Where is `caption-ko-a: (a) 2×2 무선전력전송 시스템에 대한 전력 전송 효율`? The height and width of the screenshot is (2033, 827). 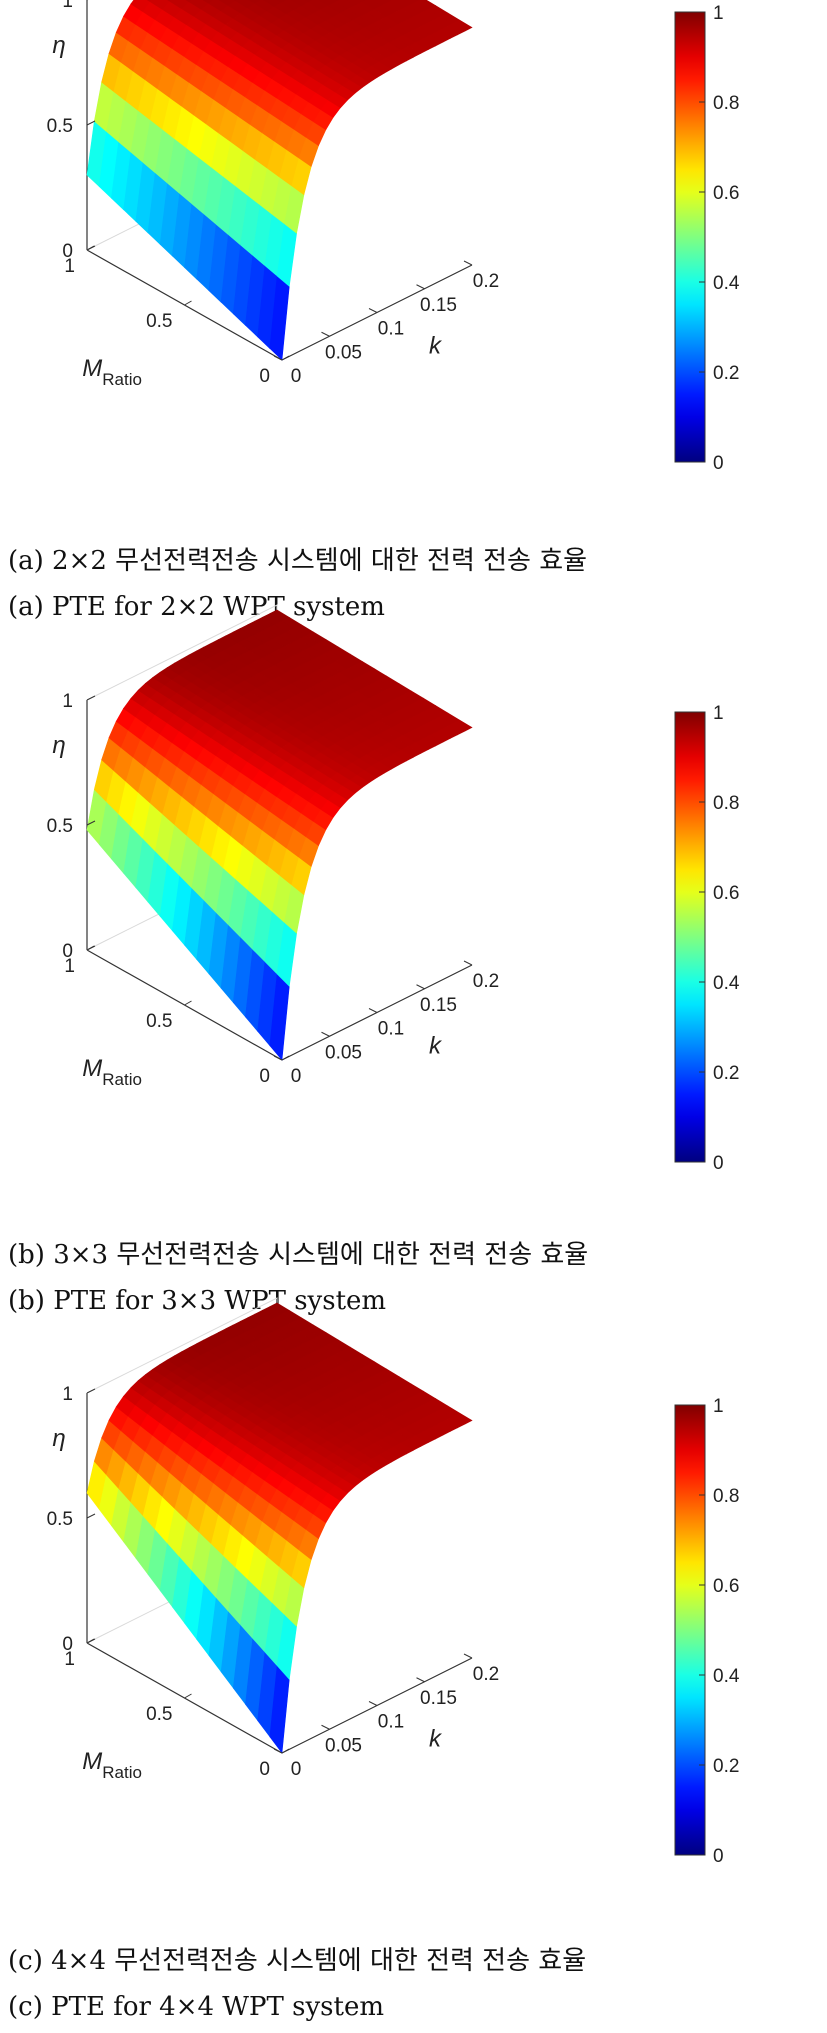
caption-ko-a: (a) 2×2 무선전력전송 시스템에 대한 전력 전송 효율 is located at coordinates (298, 561).